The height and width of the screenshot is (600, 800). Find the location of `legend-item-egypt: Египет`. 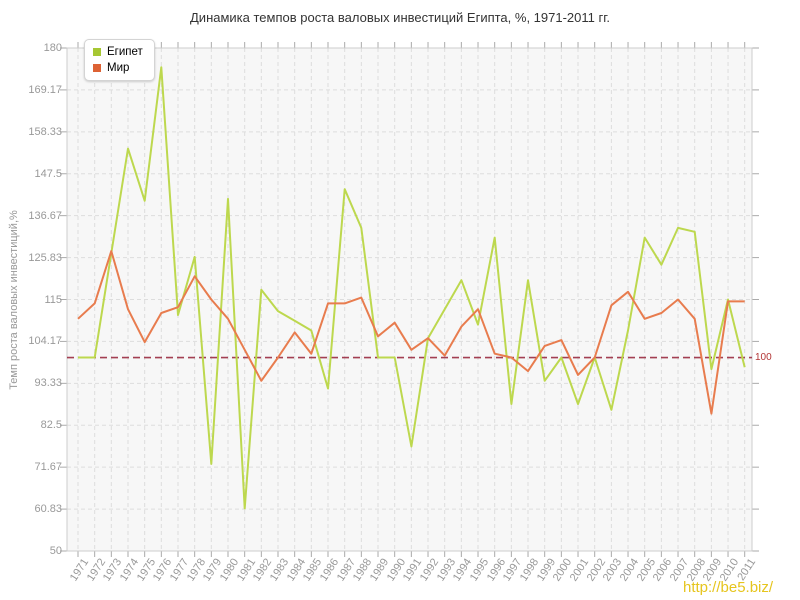

legend-item-egypt: Египет is located at coordinates (118, 52).